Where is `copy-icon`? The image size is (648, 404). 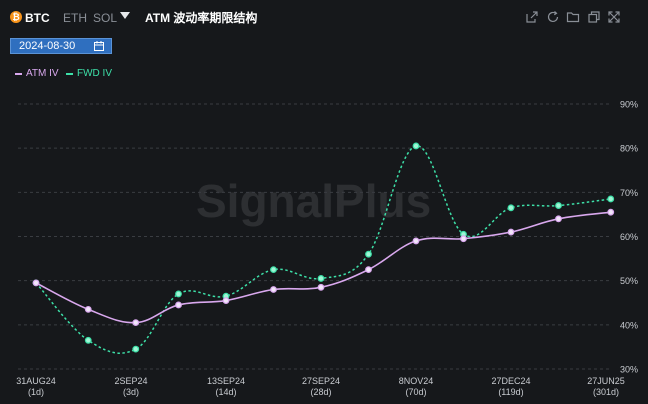 copy-icon is located at coordinates (594, 17).